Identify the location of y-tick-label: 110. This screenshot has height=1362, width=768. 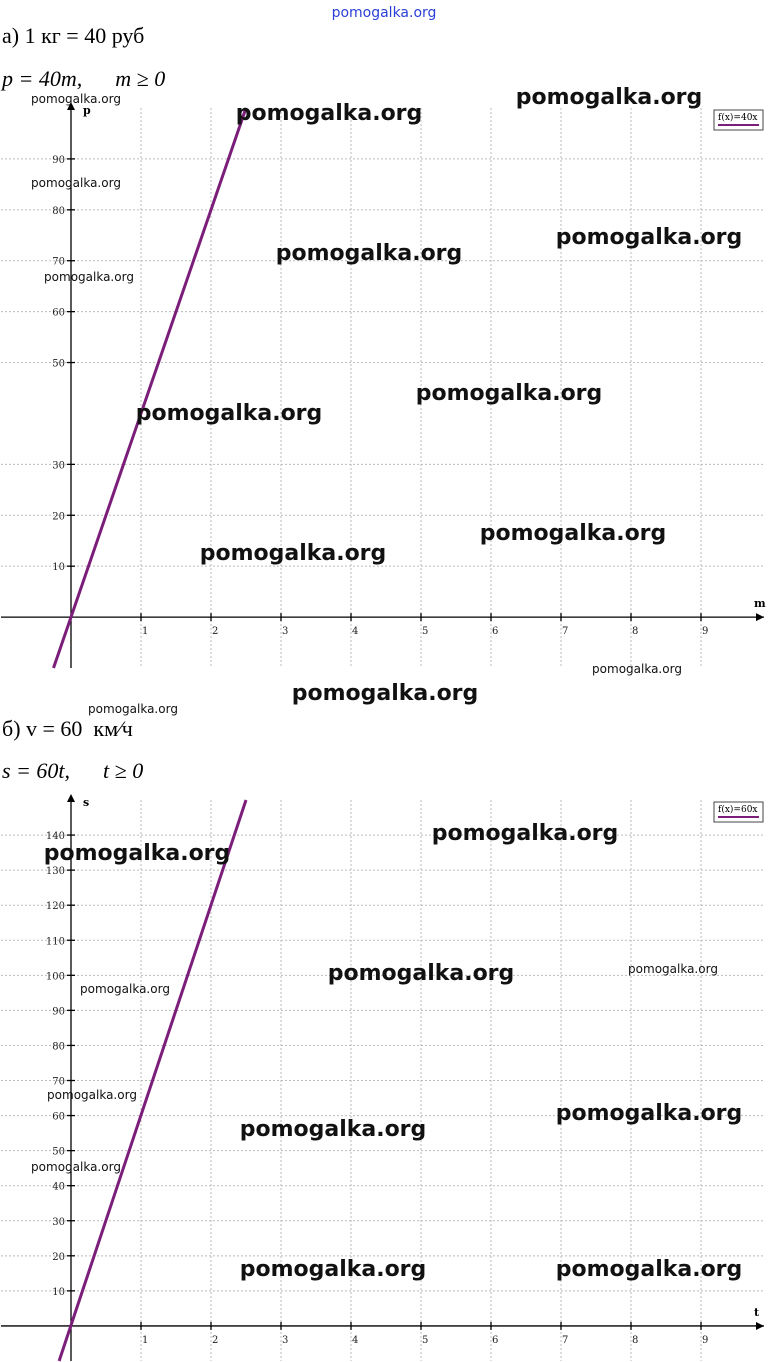
(55, 941).